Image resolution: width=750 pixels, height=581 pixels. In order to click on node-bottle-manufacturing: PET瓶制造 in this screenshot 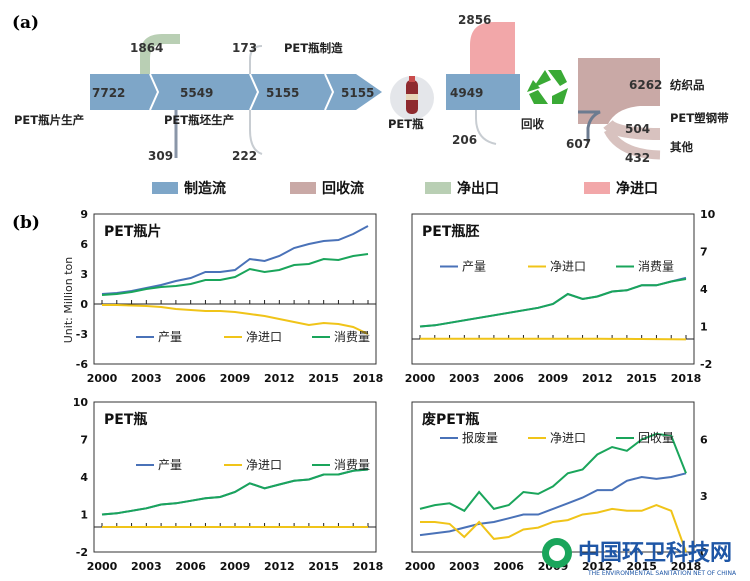, I will do `click(313, 48)`.